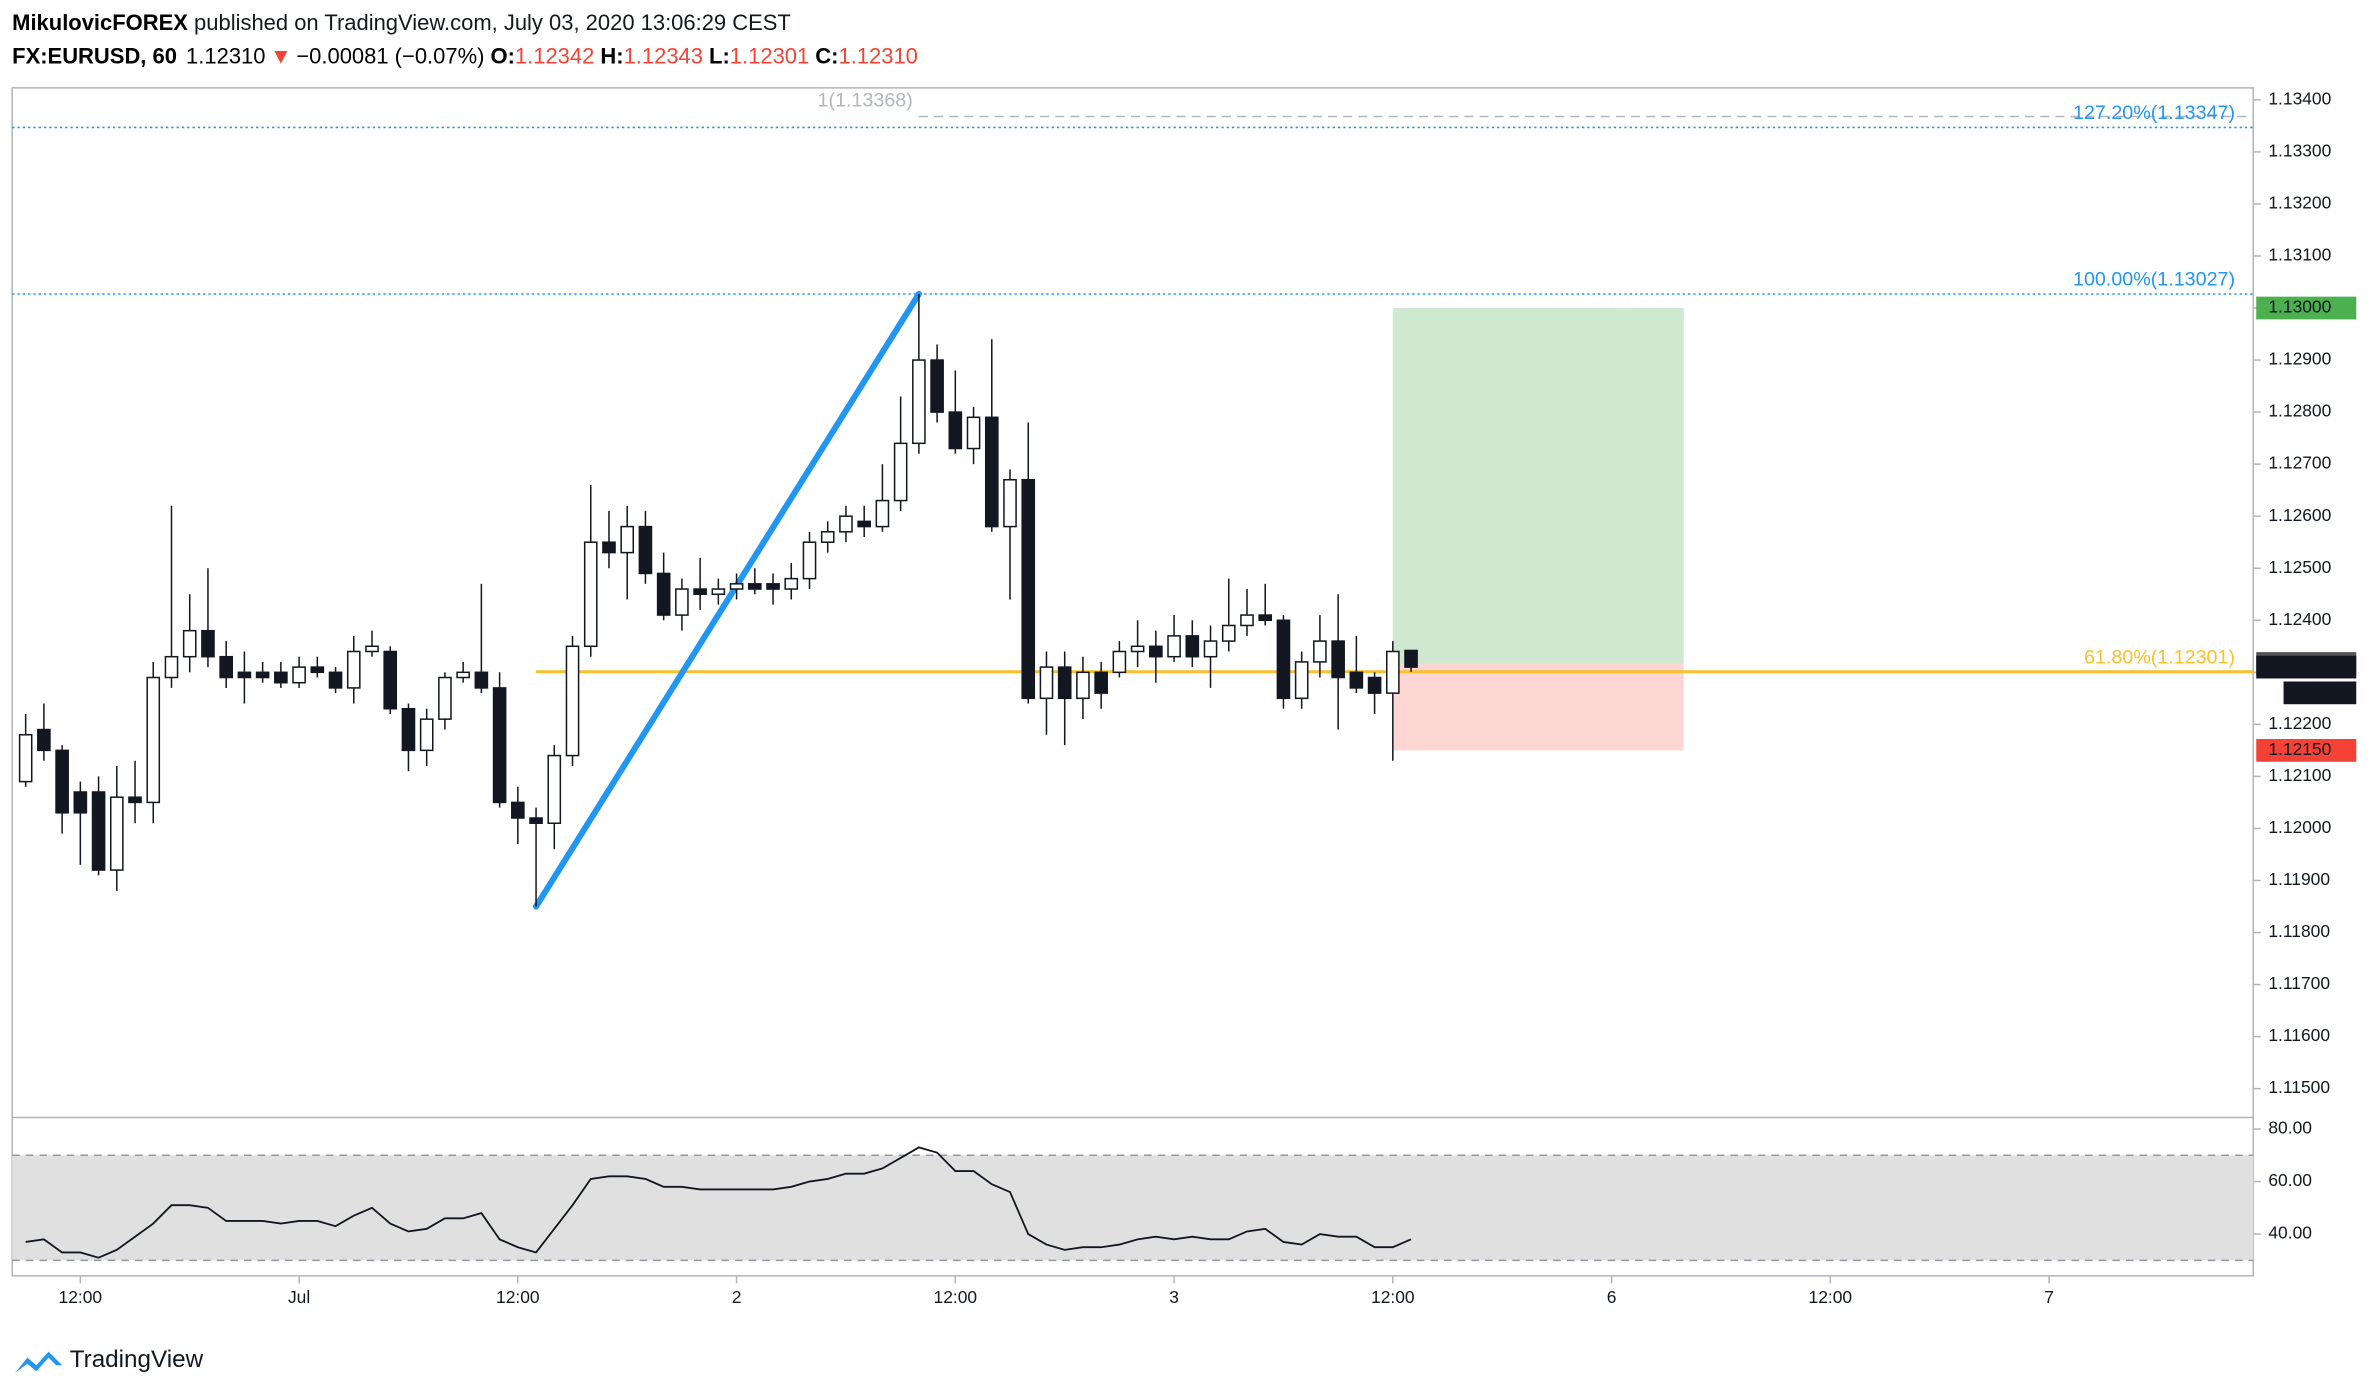  Describe the element at coordinates (2290, 1180) in the screenshot. I see `y-tick-label: 60.00` at that location.